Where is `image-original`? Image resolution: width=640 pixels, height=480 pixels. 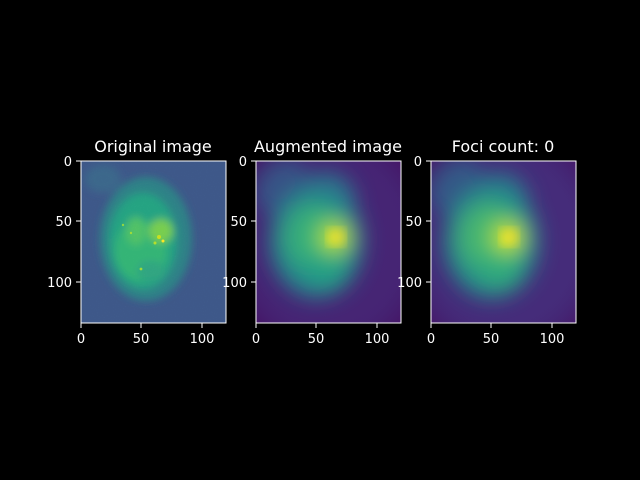 image-original is located at coordinates (153, 242).